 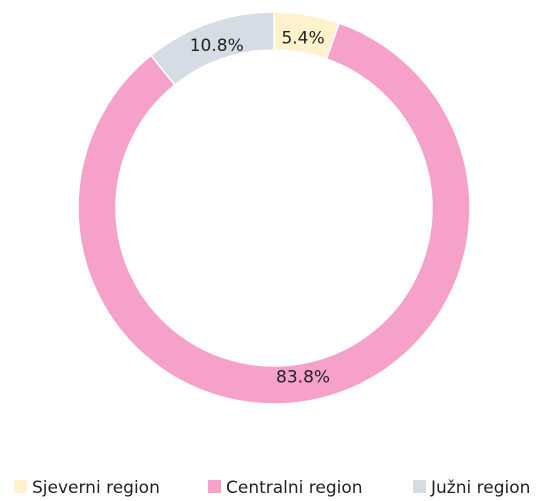 I want to click on donut-segment, so click(x=212, y=49).